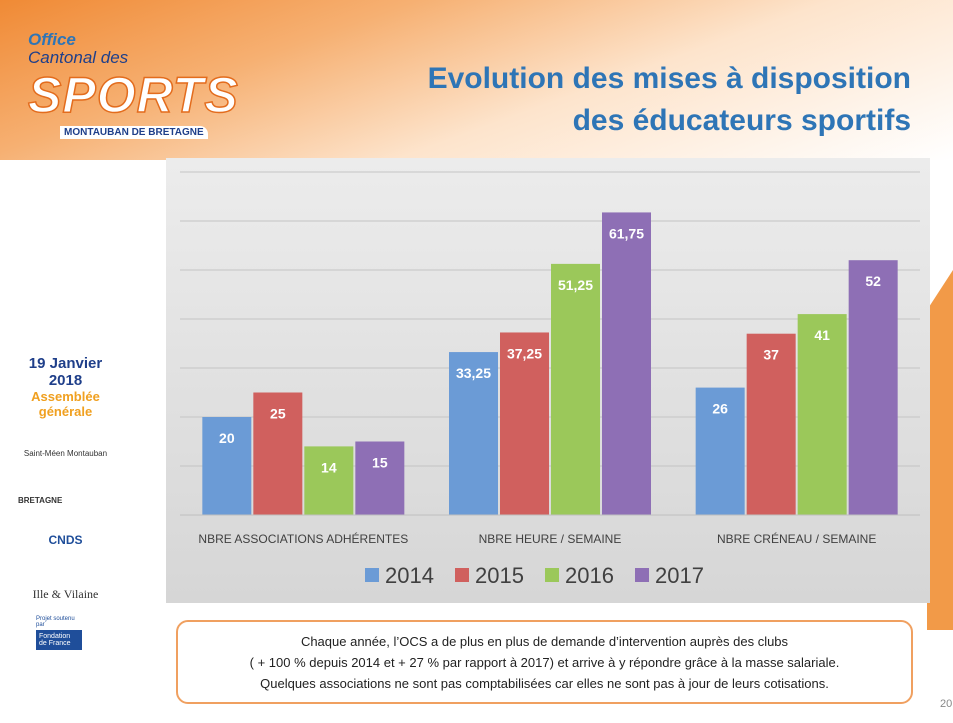 The height and width of the screenshot is (723, 953). Describe the element at coordinates (227, 438) in the screenshot. I see `data-label: 20` at that location.